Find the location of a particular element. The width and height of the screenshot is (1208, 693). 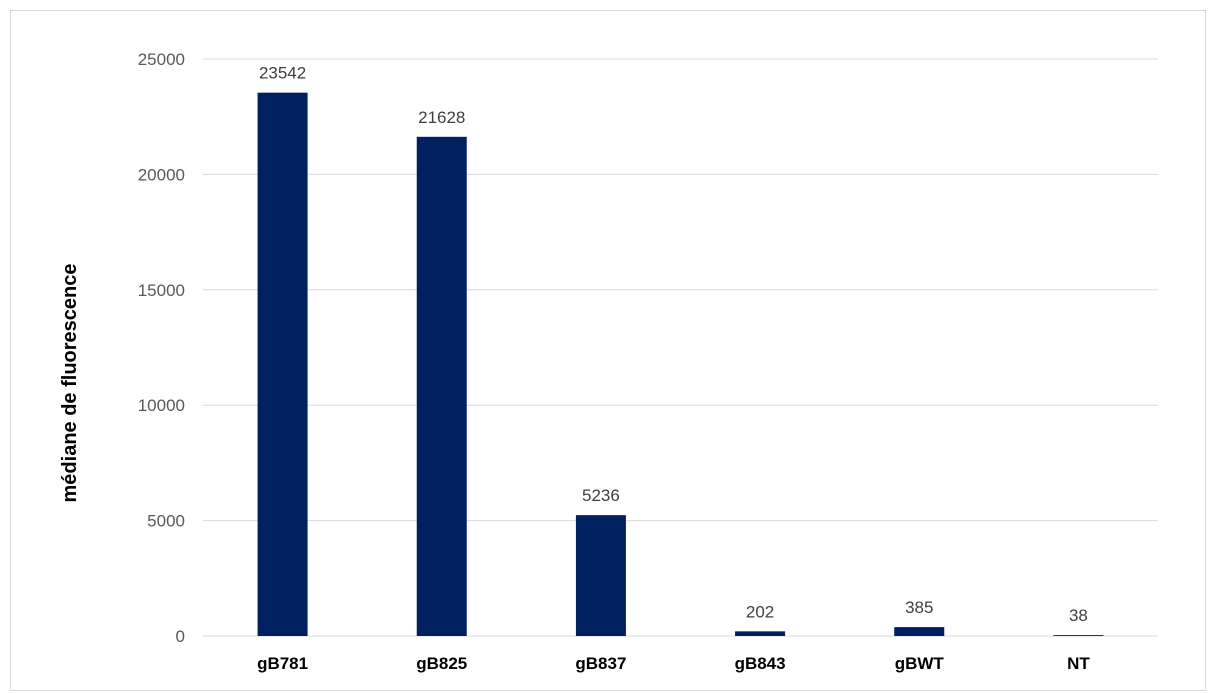

data-label-gb843: 202 is located at coordinates (760, 611).